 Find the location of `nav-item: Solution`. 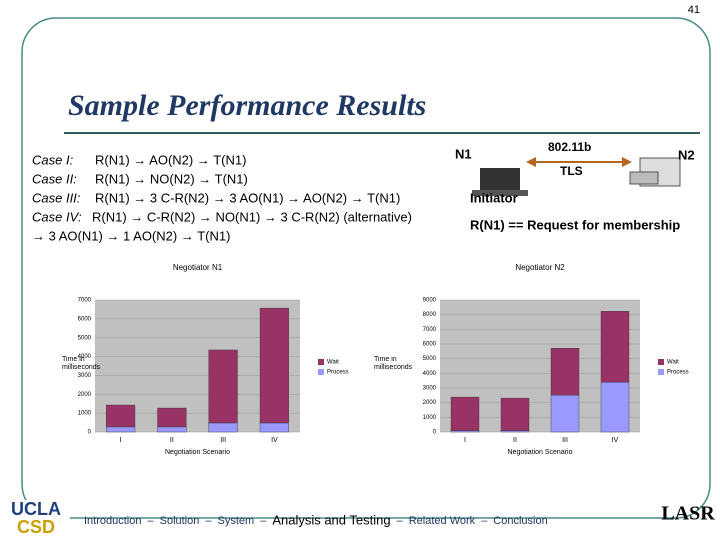

nav-item: Solution is located at coordinates (180, 521).